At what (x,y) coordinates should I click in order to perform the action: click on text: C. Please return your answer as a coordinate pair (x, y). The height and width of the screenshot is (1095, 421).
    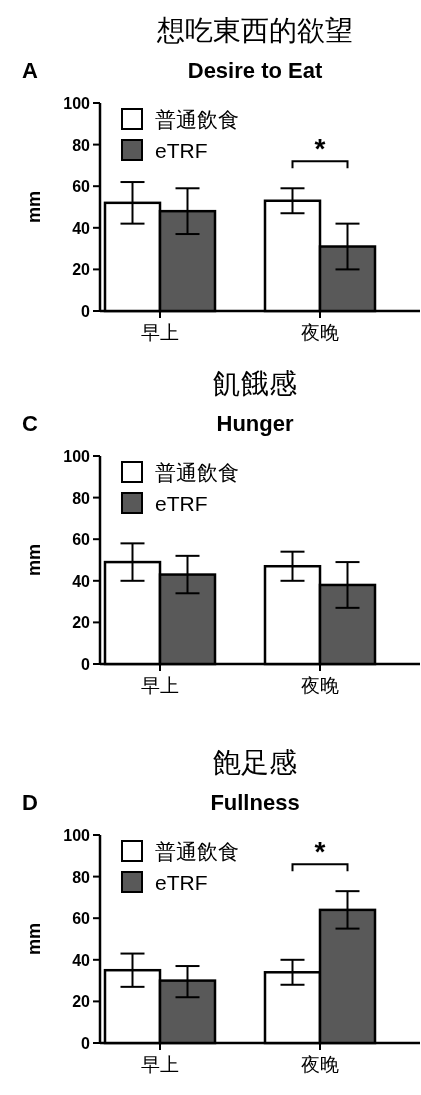
    Looking at the image, I should click on (30, 423).